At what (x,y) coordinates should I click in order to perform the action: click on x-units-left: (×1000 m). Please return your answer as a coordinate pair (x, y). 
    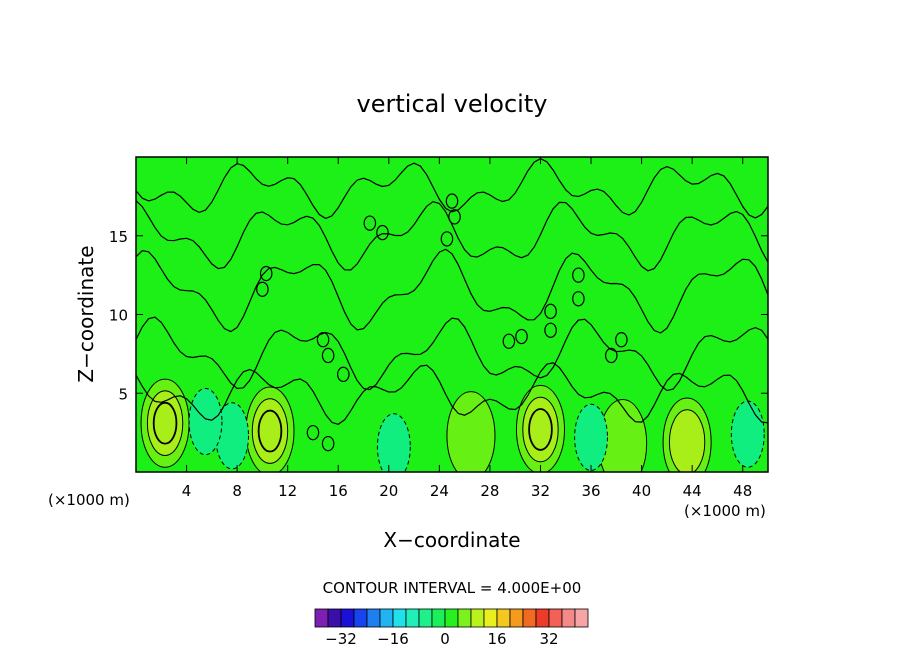
    Looking at the image, I should click on (89, 500).